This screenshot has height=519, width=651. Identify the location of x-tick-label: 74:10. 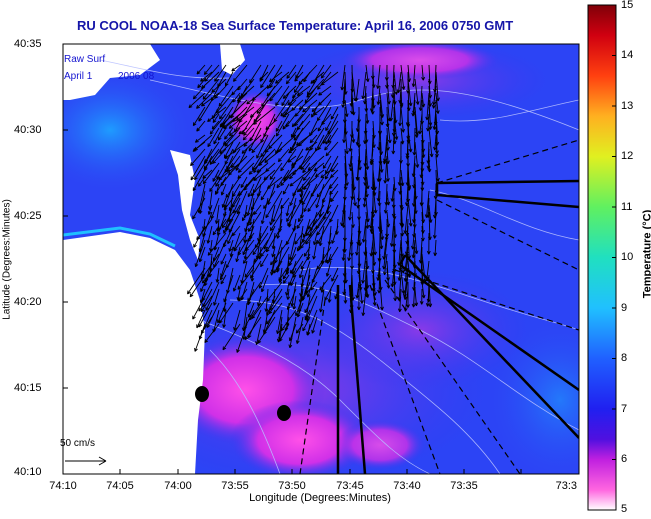
(63, 486).